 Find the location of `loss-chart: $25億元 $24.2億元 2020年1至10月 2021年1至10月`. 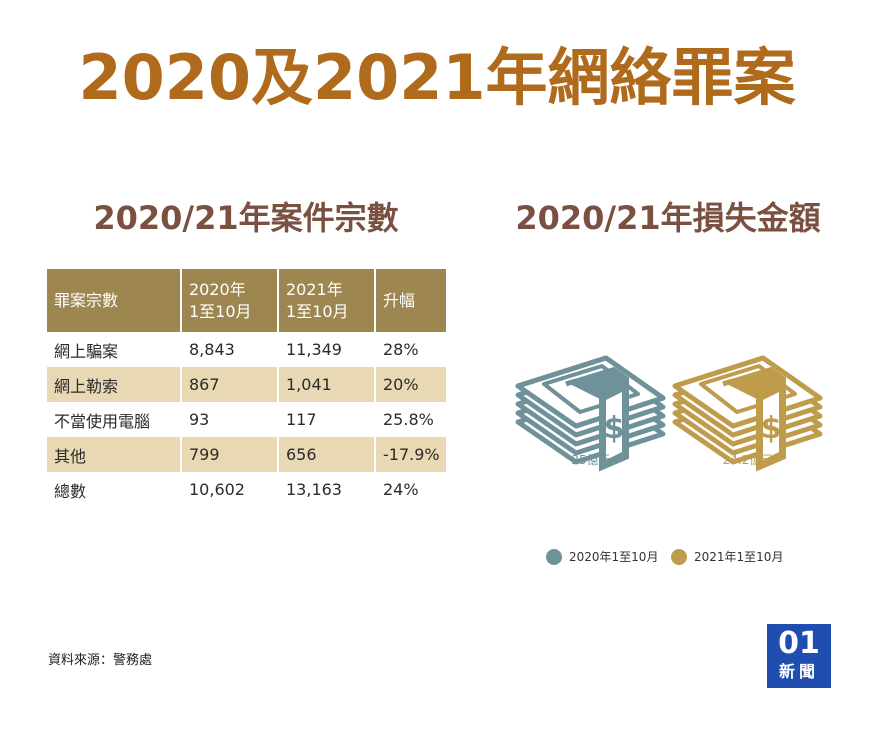

loss-chart: $25億元 $24.2億元 2020年1至10月 2021年1至10月 is located at coordinates (669, 460).